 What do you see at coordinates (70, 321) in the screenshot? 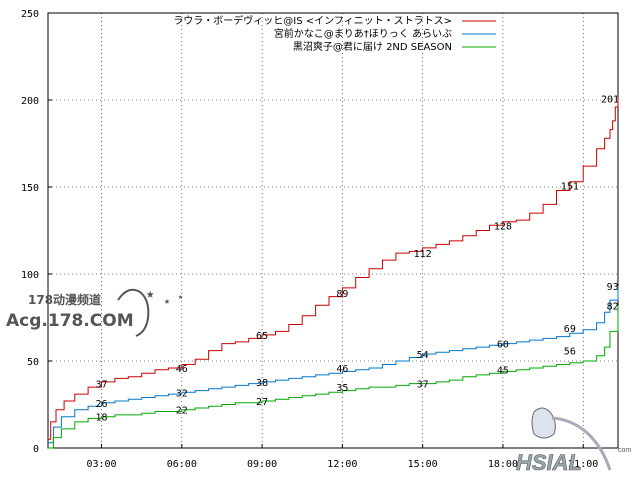
I see `watermark-site-text: Acg.178.COM` at bounding box center [70, 321].